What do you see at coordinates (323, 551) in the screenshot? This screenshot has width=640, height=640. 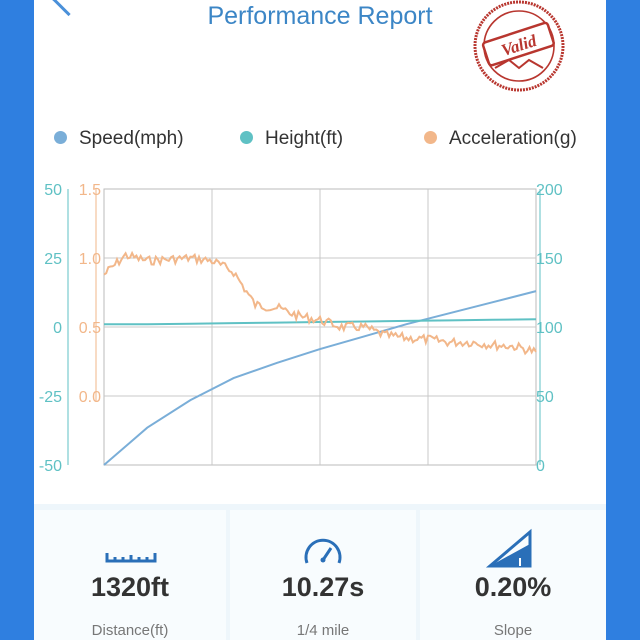 I see `speedometer-icon` at bounding box center [323, 551].